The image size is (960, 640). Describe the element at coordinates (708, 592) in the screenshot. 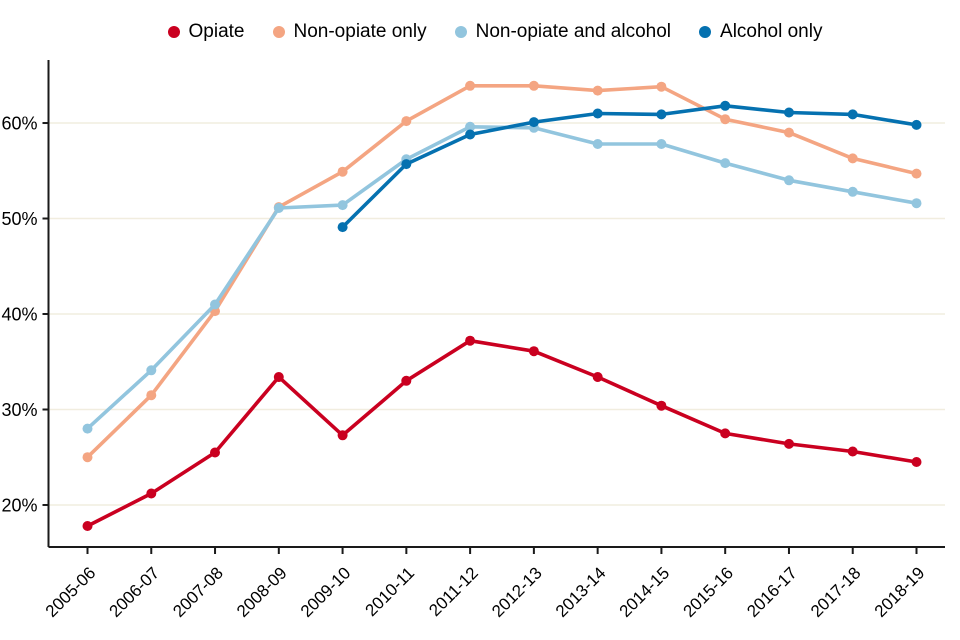

I see `x-tick-label: 2015-16` at that location.